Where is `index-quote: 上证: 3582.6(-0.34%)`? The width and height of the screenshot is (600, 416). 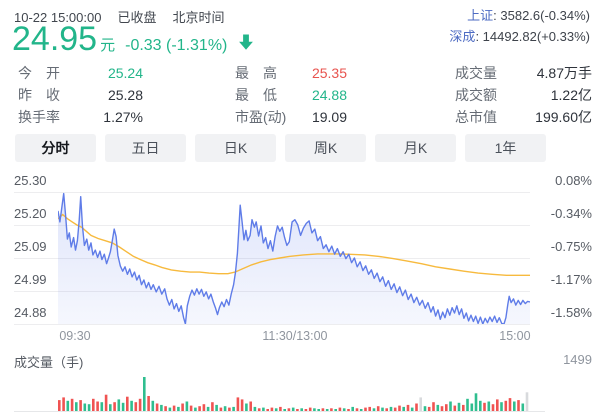
index-quote: 上证: 3582.6(-0.34%) is located at coordinates (519, 15).